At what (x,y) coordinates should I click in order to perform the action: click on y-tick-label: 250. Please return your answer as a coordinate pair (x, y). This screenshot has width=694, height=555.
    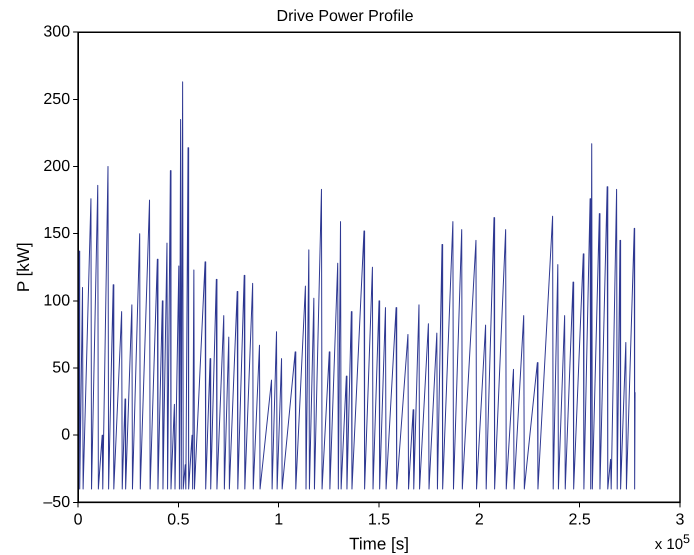
    Looking at the image, I should click on (56, 99).